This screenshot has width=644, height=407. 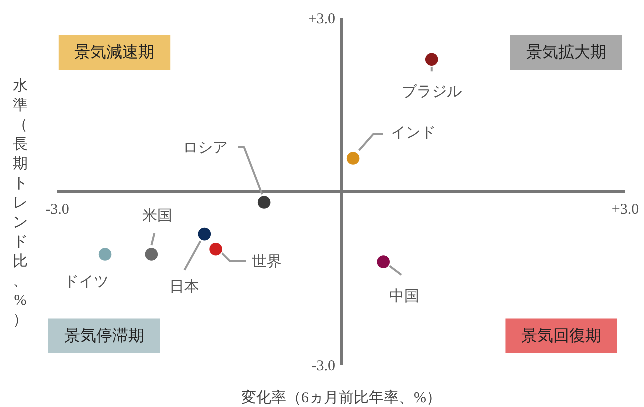 What do you see at coordinates (157, 216) in the screenshot?
I see `series-label: 米国` at bounding box center [157, 216].